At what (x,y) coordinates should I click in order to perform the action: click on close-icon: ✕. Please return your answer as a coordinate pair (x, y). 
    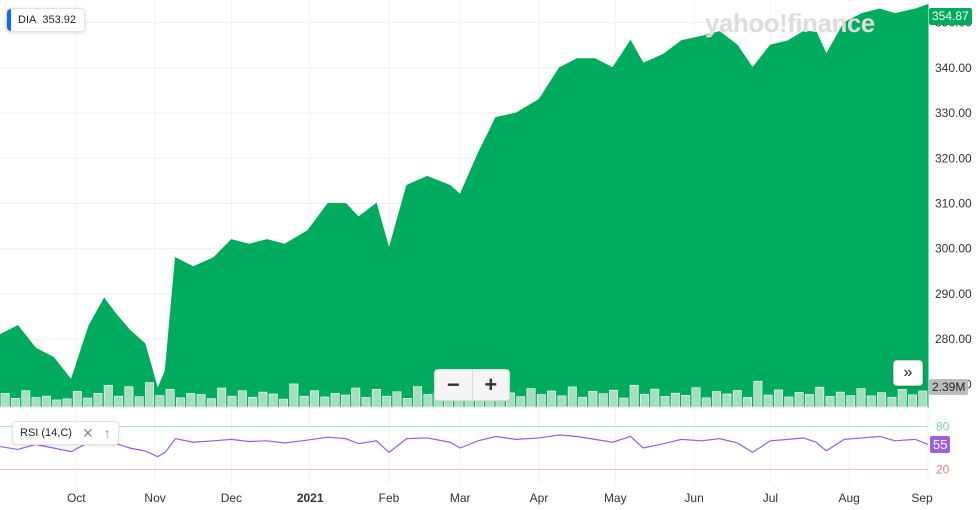
    Looking at the image, I should click on (87, 432).